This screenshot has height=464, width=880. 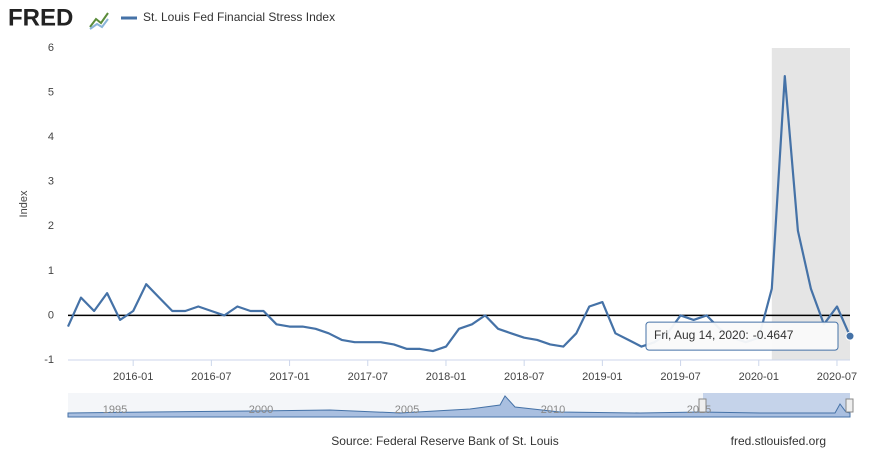 What do you see at coordinates (368, 377) in the screenshot?
I see `x-tick-label: 2017-07` at bounding box center [368, 377].